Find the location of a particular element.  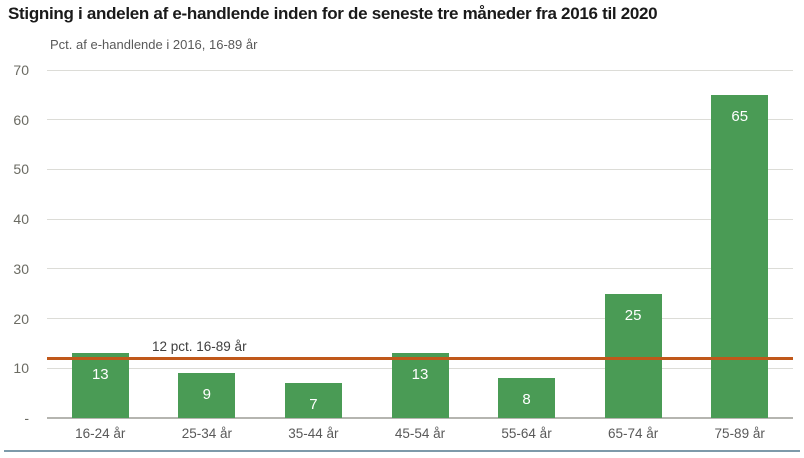

x-axis-category-label: 65-74 år is located at coordinates (633, 433).